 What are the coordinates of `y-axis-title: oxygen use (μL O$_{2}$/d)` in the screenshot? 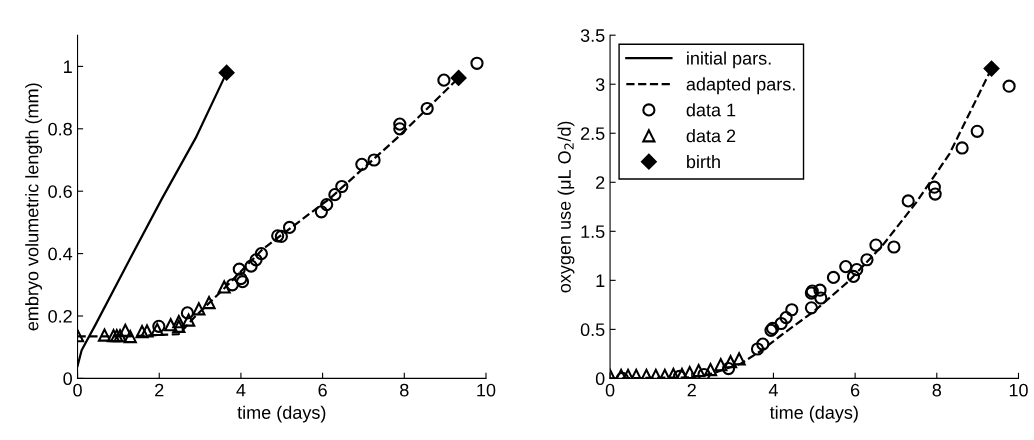 It's located at (566, 207).